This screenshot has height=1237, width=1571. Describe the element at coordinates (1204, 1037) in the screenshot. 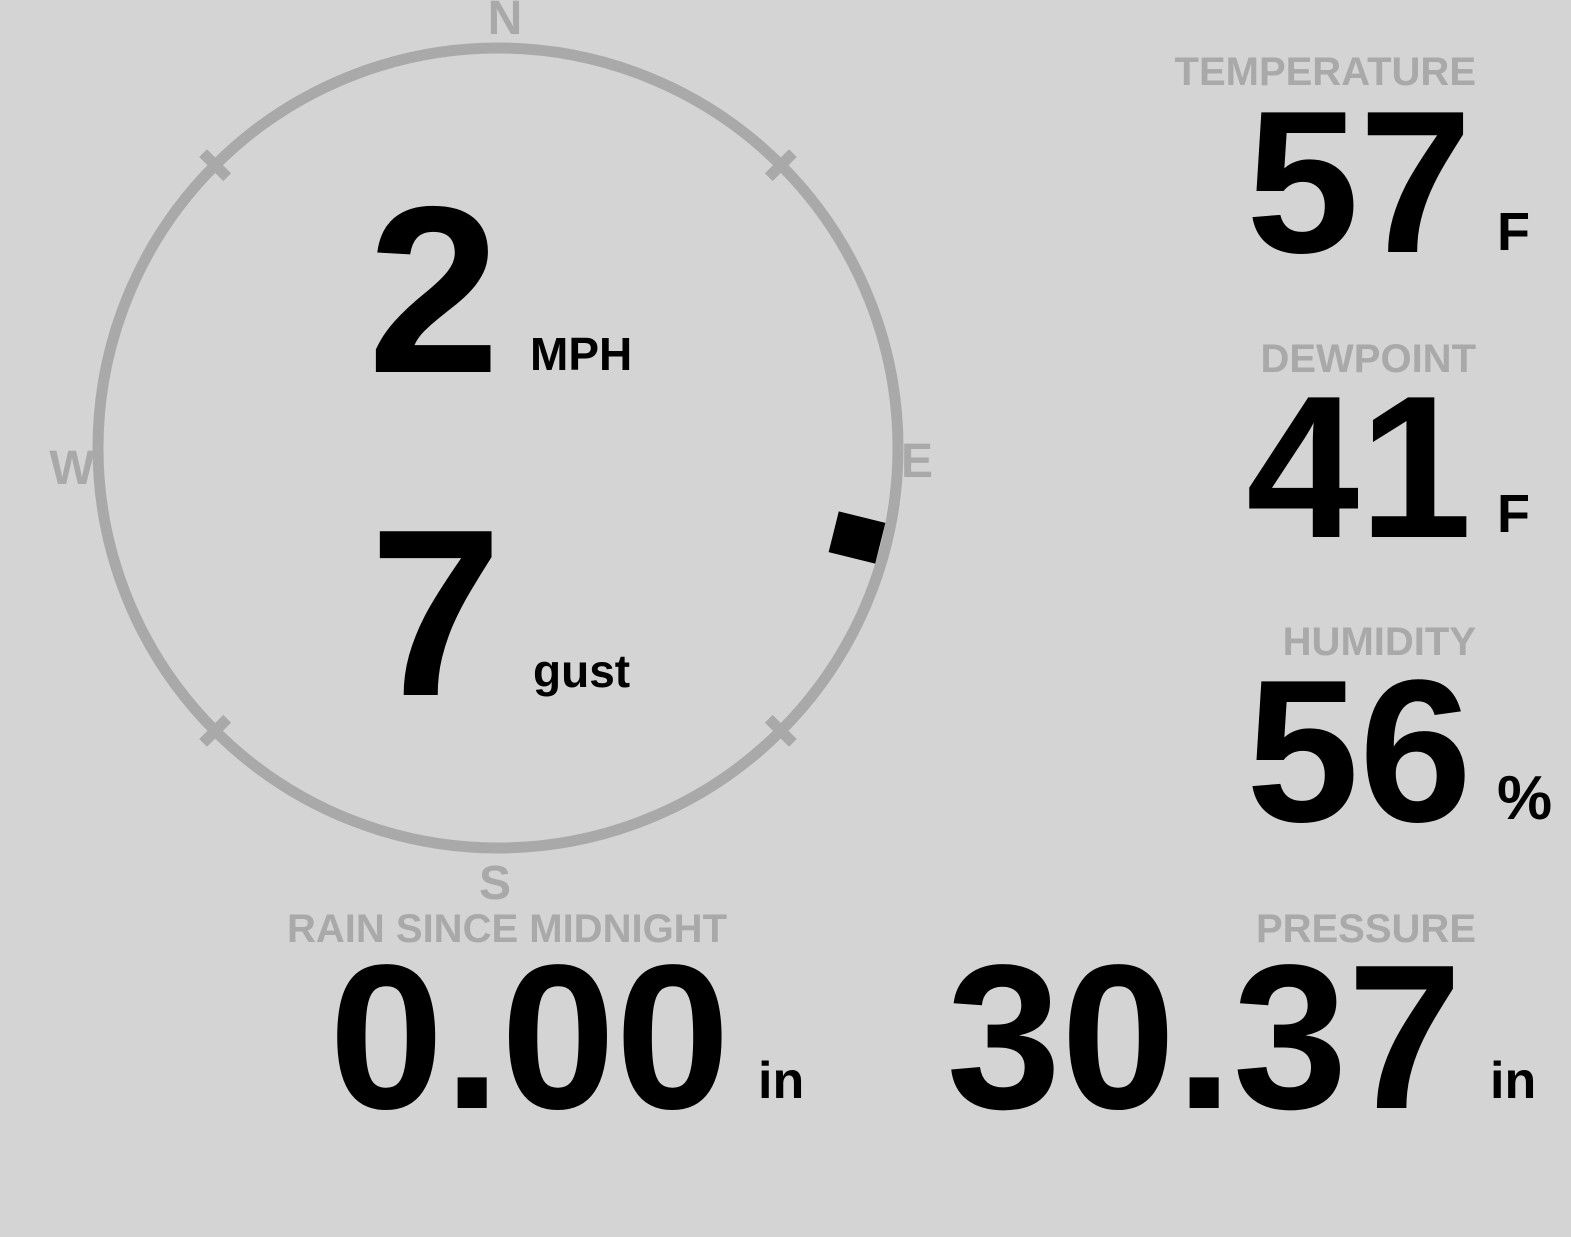

I see `pressure-value: 30.37` at that location.